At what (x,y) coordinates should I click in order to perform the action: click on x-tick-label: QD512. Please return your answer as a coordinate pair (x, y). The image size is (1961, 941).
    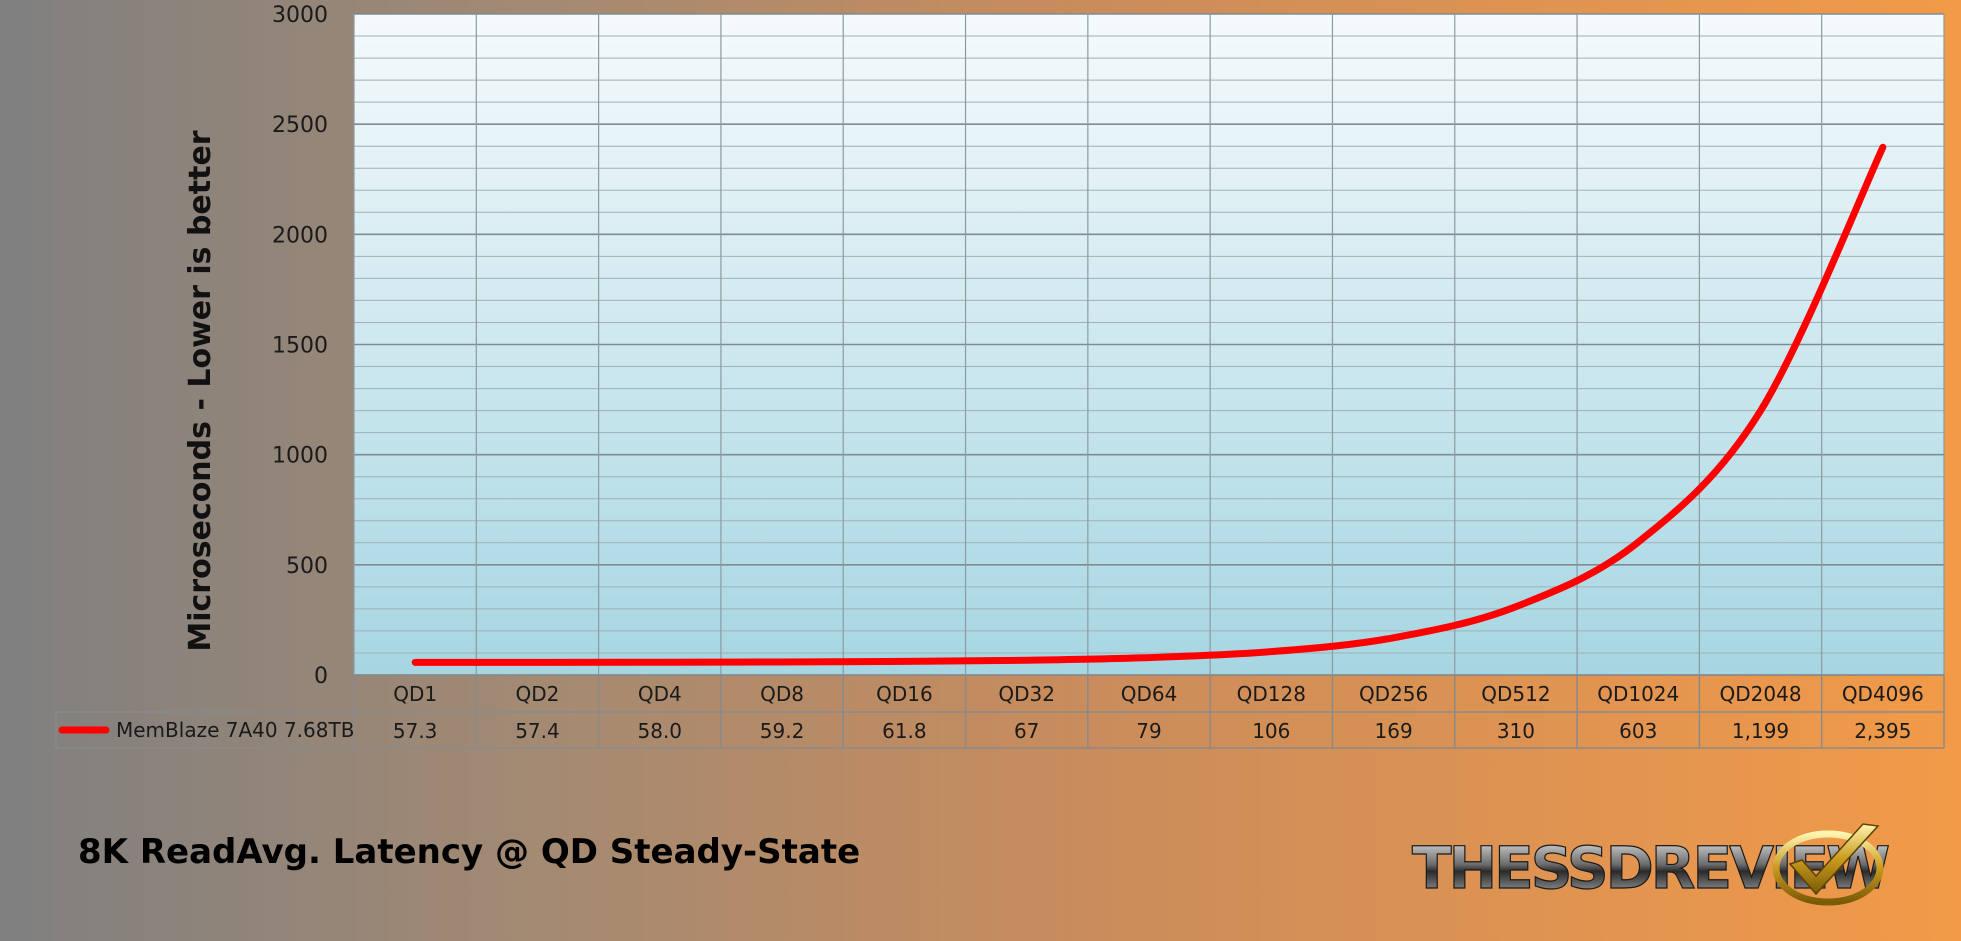
    Looking at the image, I should click on (1515, 694).